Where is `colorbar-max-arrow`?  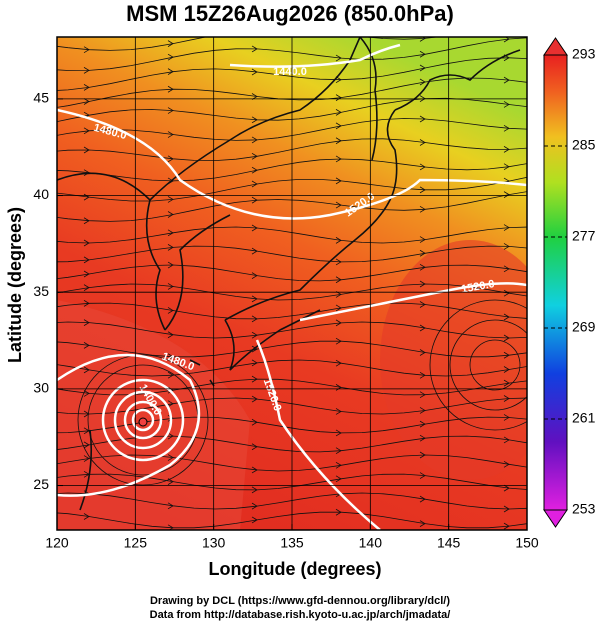 colorbar-max-arrow is located at coordinates (555, 46).